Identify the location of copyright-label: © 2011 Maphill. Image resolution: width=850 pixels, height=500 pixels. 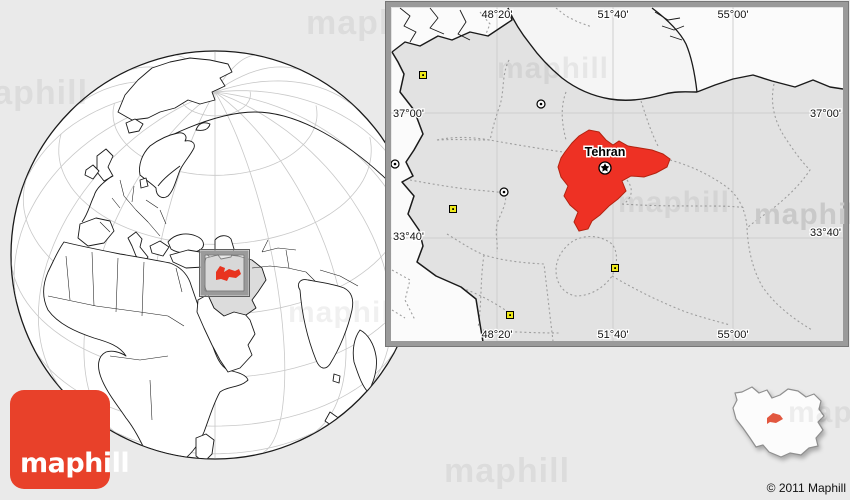
(806, 488).